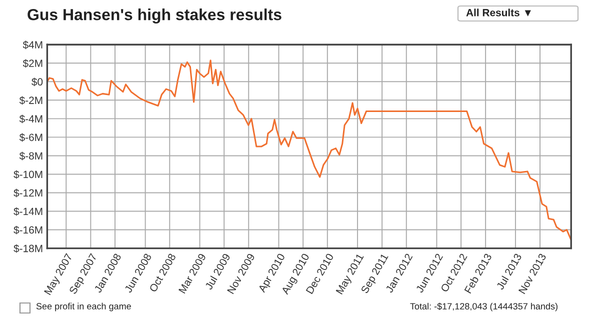 This screenshot has width=590, height=321. What do you see at coordinates (32, 45) in the screenshot?
I see `y-tick-label: $4M` at bounding box center [32, 45].